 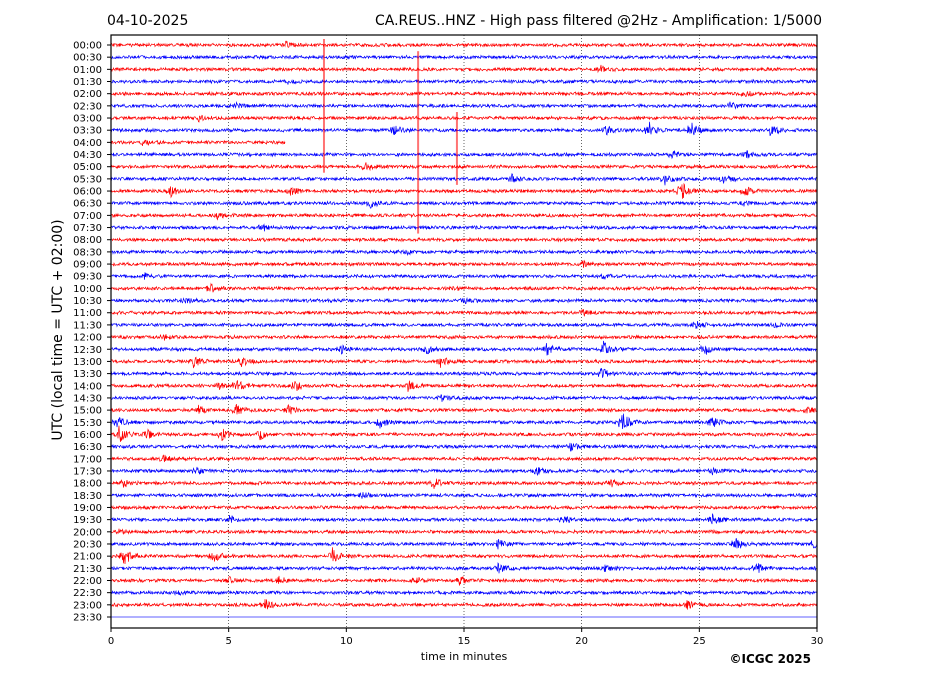 What do you see at coordinates (464, 447) in the screenshot?
I see `trace-16:30` at bounding box center [464, 447].